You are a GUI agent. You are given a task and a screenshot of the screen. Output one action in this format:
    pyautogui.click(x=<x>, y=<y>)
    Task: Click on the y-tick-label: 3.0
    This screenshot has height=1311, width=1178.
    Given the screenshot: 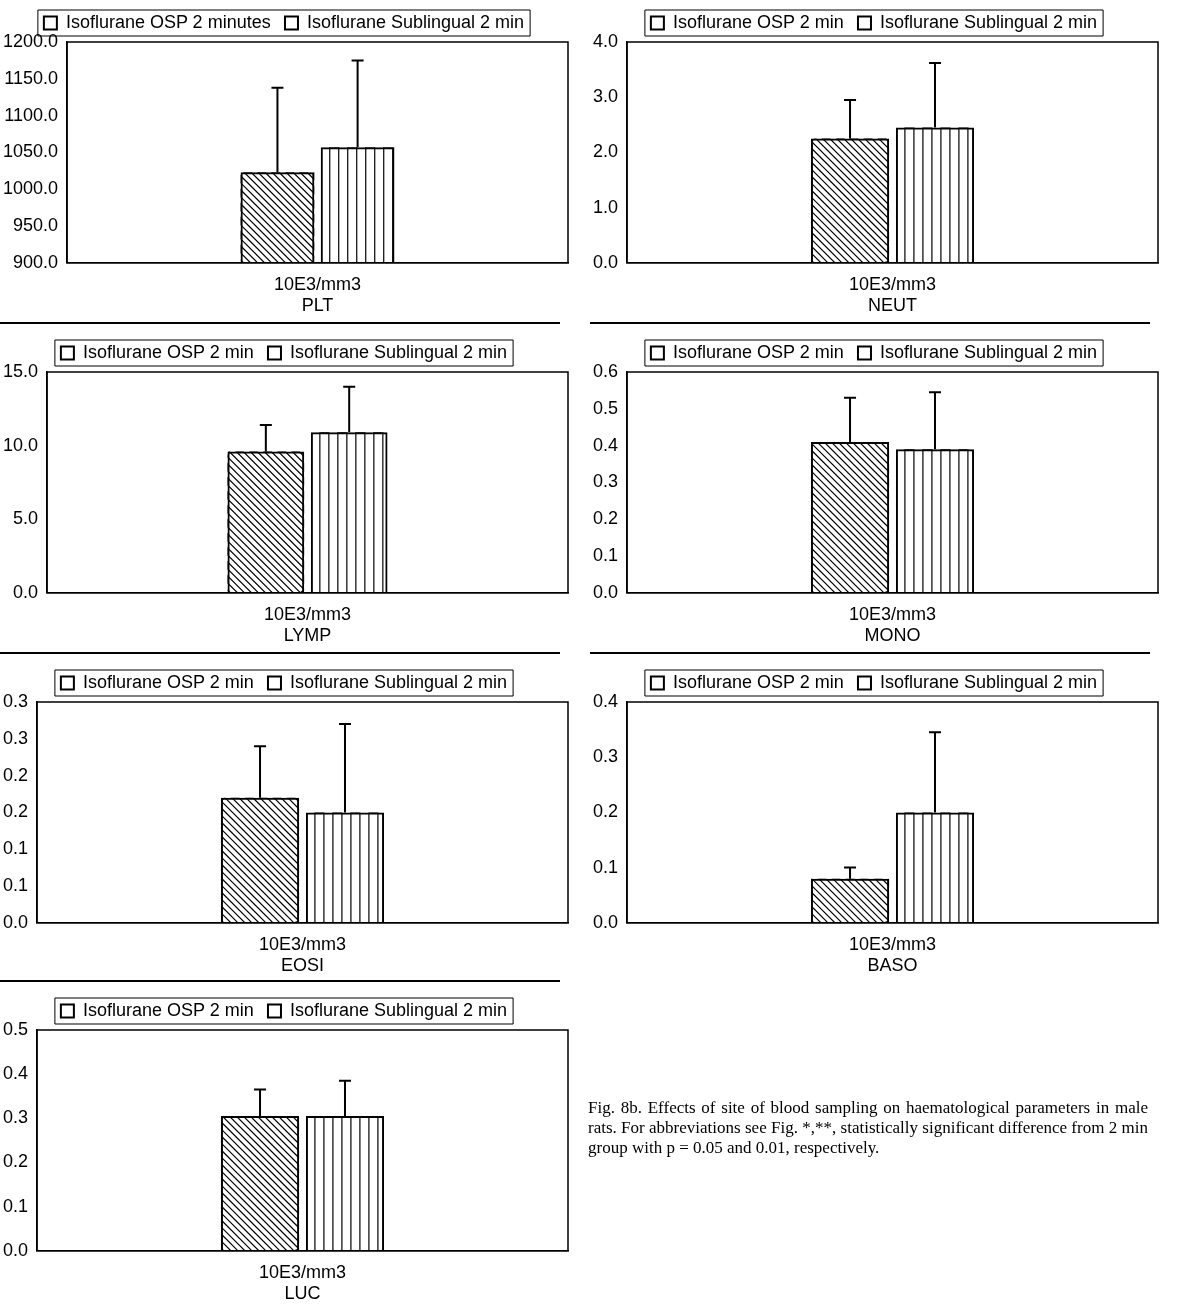 What is the action you would take?
    pyautogui.click(x=605, y=96)
    